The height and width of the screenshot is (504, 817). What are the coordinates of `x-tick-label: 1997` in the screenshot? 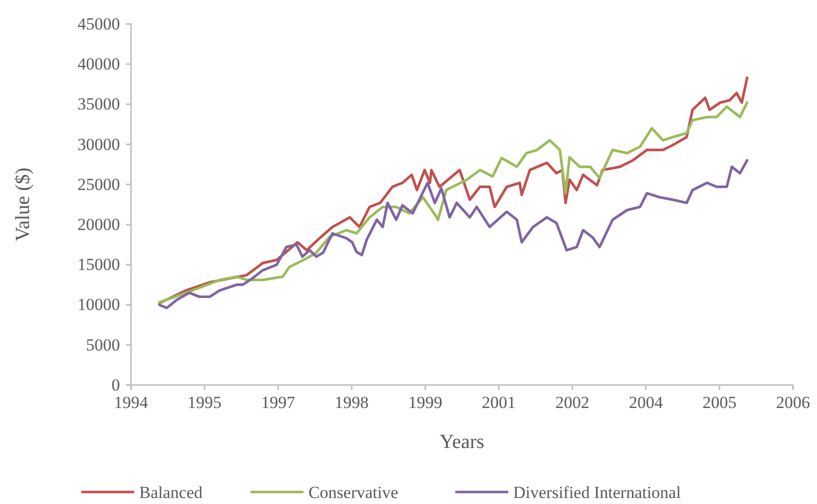 It's located at (278, 402).